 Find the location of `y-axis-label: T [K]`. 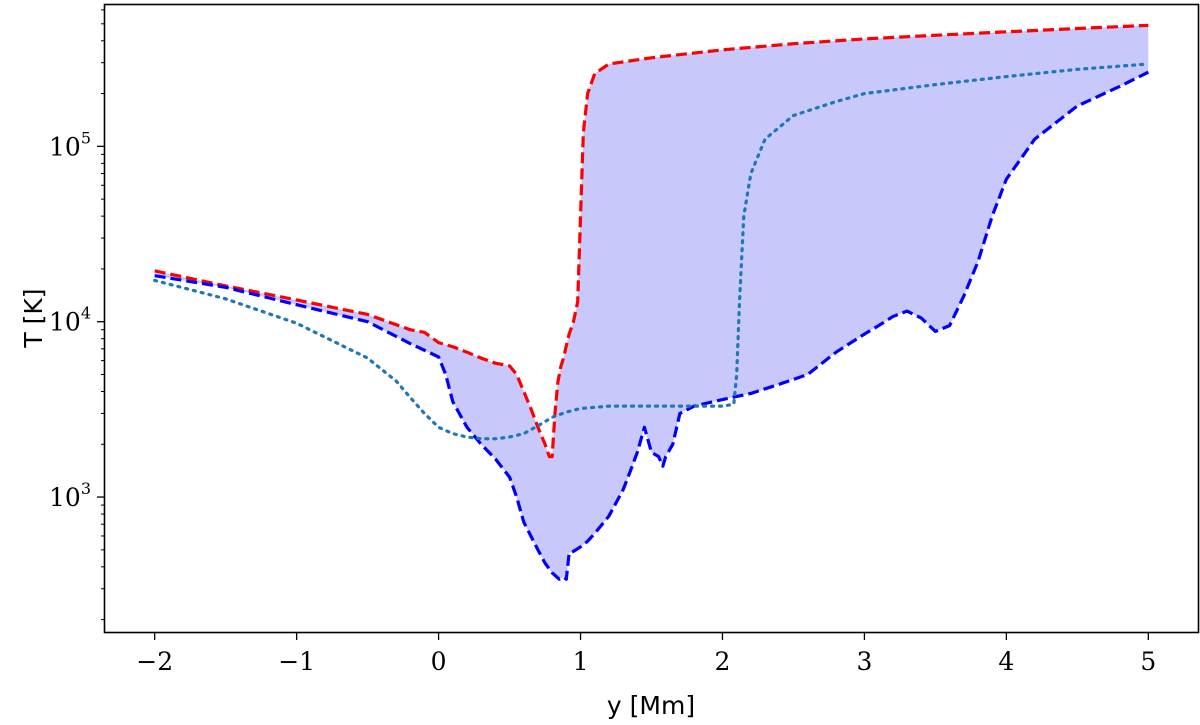

y-axis-label: T [K] is located at coordinates (33, 318).